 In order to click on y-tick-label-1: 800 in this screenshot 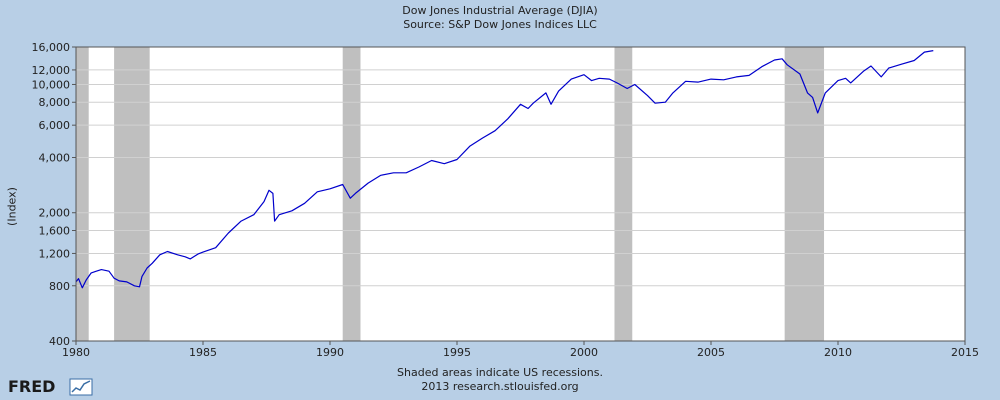, I will do `click(59, 286)`.